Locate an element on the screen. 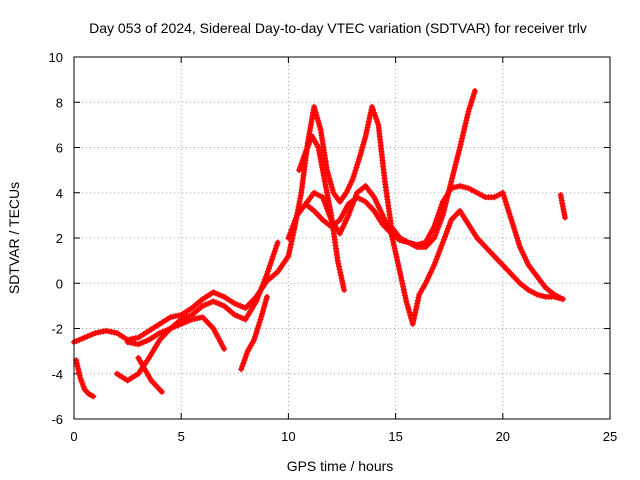 This screenshot has width=640, height=480. x-tick-label: 10 is located at coordinates (288, 436).